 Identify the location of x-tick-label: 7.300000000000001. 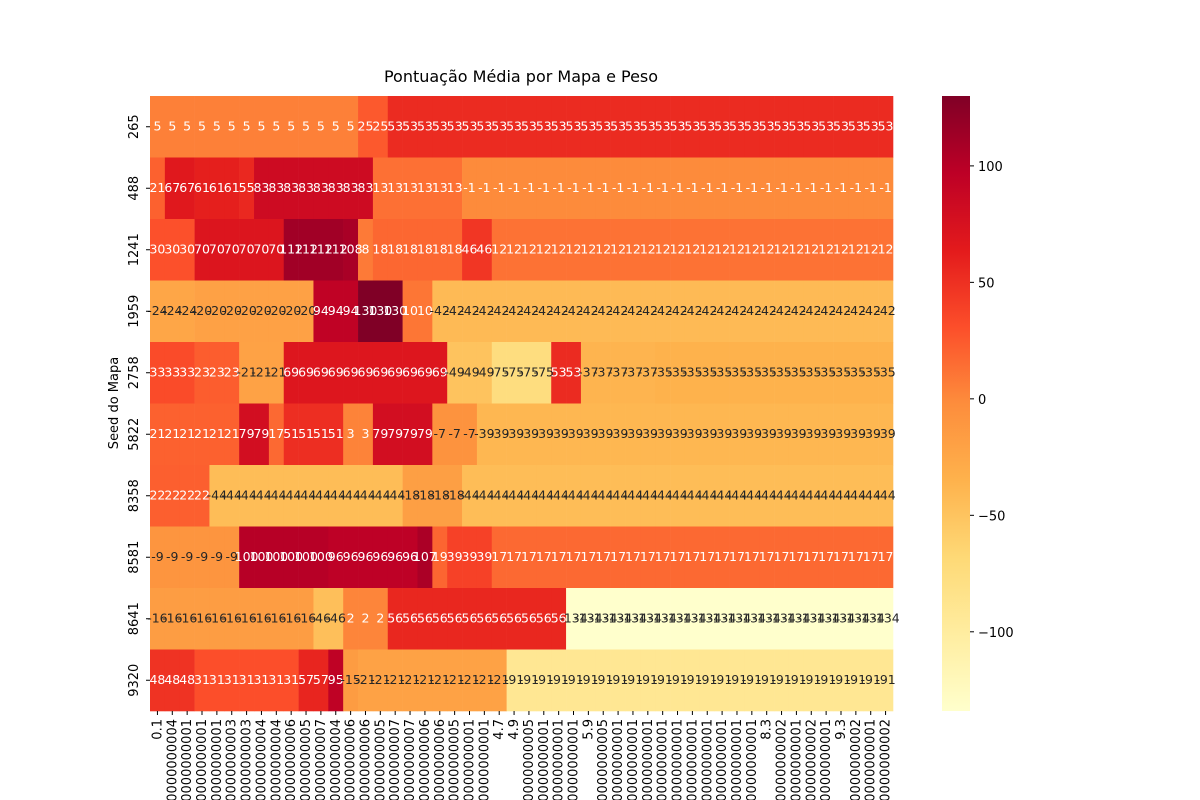
(692, 759).